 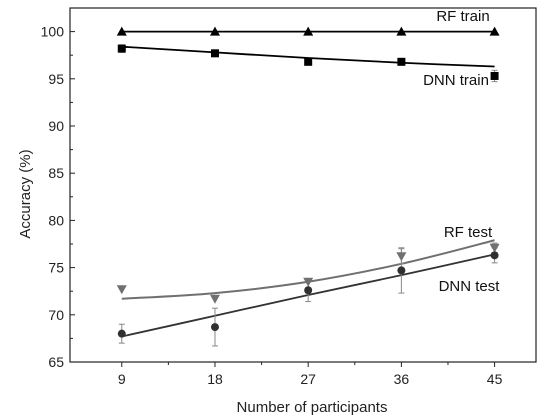 I want to click on x-tick-label: 36, so click(x=402, y=379).